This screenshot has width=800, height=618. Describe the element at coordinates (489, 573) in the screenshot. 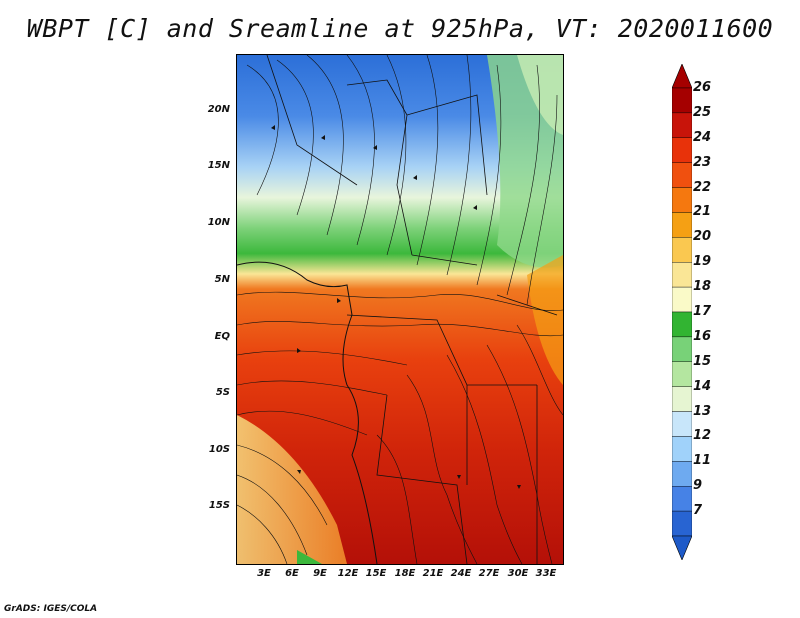

I see `x-tick-label: 27E` at that location.